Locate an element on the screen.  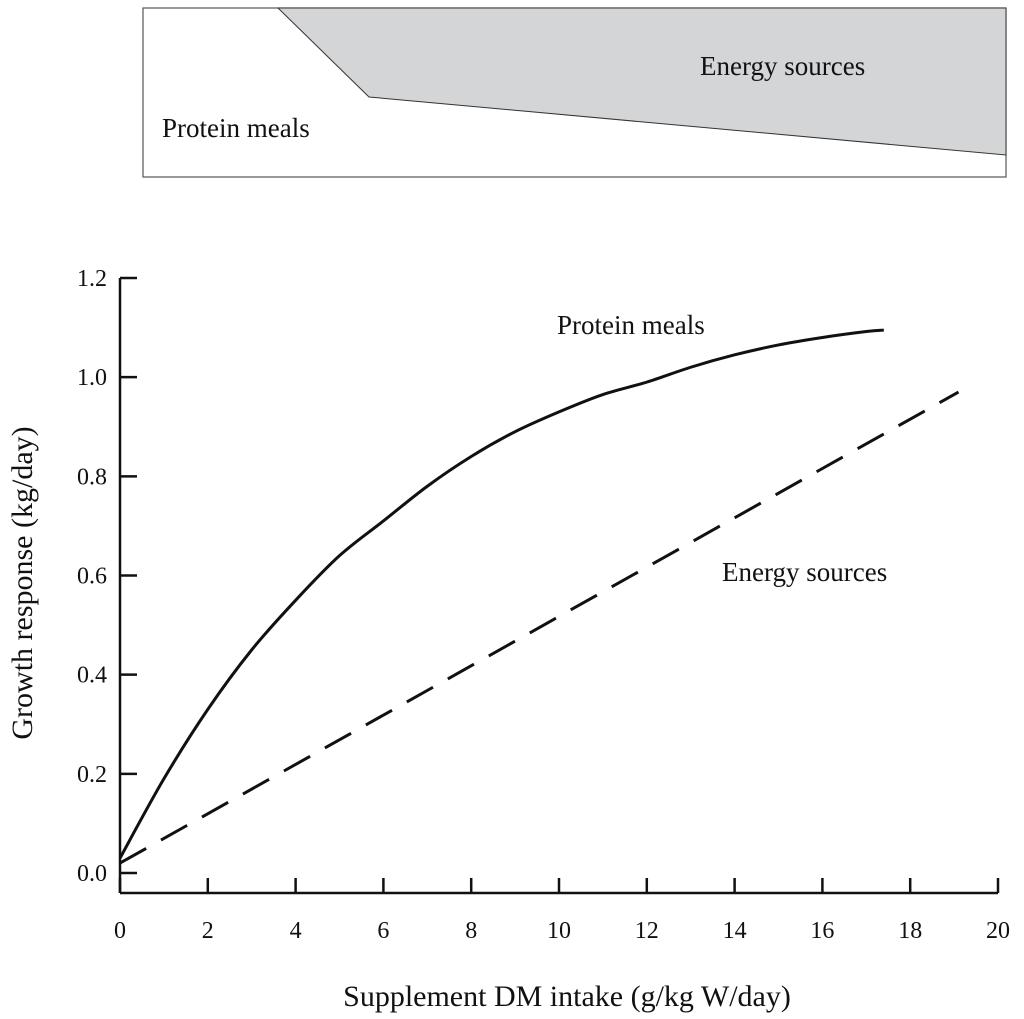
y-tick-label: 0.2 is located at coordinates (92, 775).